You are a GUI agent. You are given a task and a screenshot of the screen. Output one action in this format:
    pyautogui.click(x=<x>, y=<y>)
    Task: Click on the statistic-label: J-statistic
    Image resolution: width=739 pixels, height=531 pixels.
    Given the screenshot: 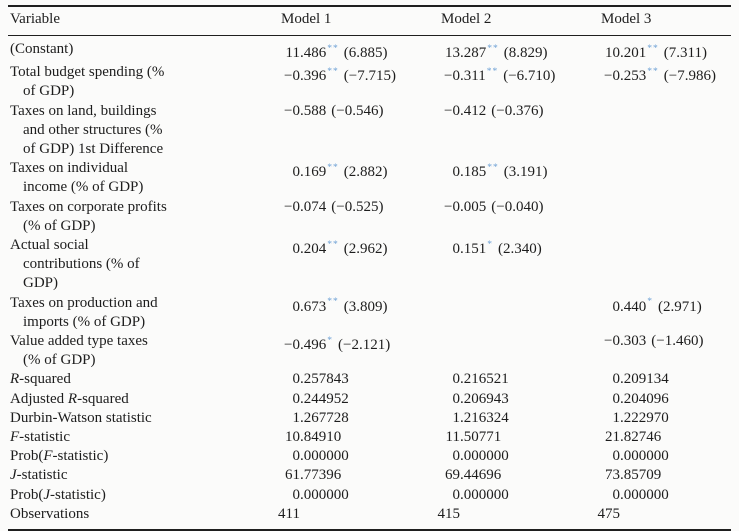 What is the action you would take?
    pyautogui.click(x=39, y=475)
    